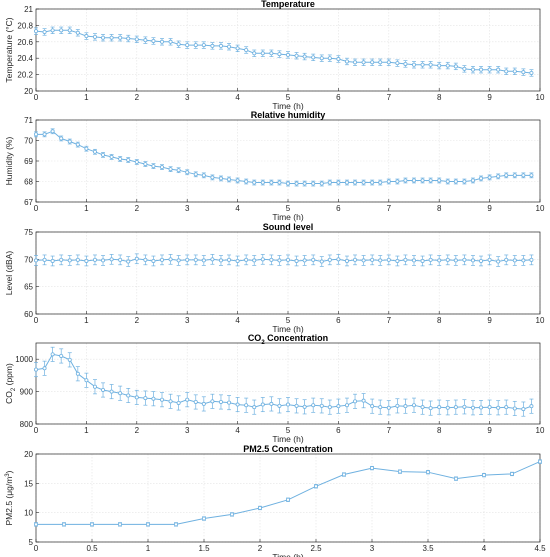 The image size is (550, 557). I want to click on axes-box, so click(288, 498).